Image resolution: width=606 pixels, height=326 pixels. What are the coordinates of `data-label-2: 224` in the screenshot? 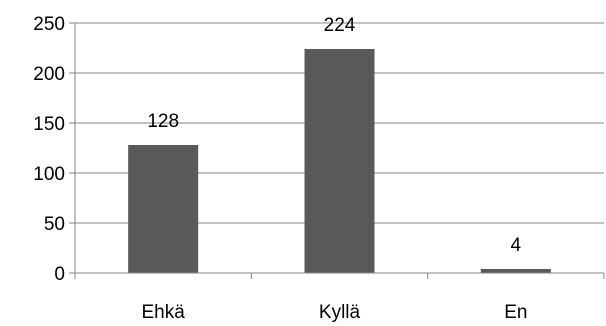 It's located at (340, 25).